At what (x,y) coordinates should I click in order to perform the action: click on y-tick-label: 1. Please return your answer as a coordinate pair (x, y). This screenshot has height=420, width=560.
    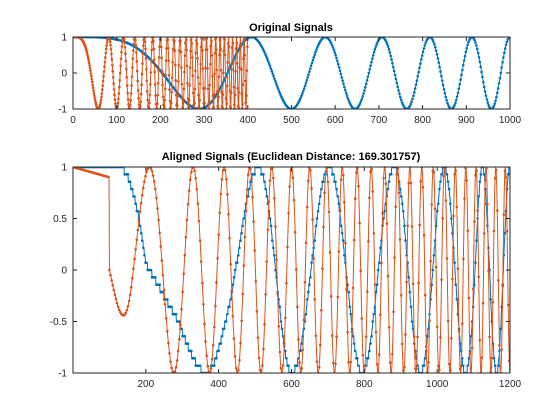
    Looking at the image, I should click on (64, 38).